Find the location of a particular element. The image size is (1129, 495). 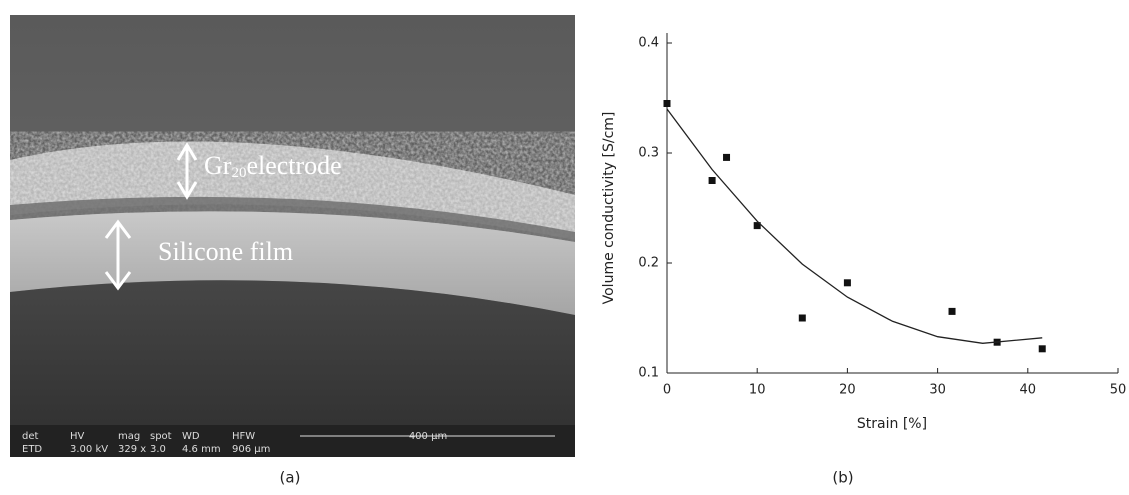

y-tick-label: 0.4 is located at coordinates (648, 43).